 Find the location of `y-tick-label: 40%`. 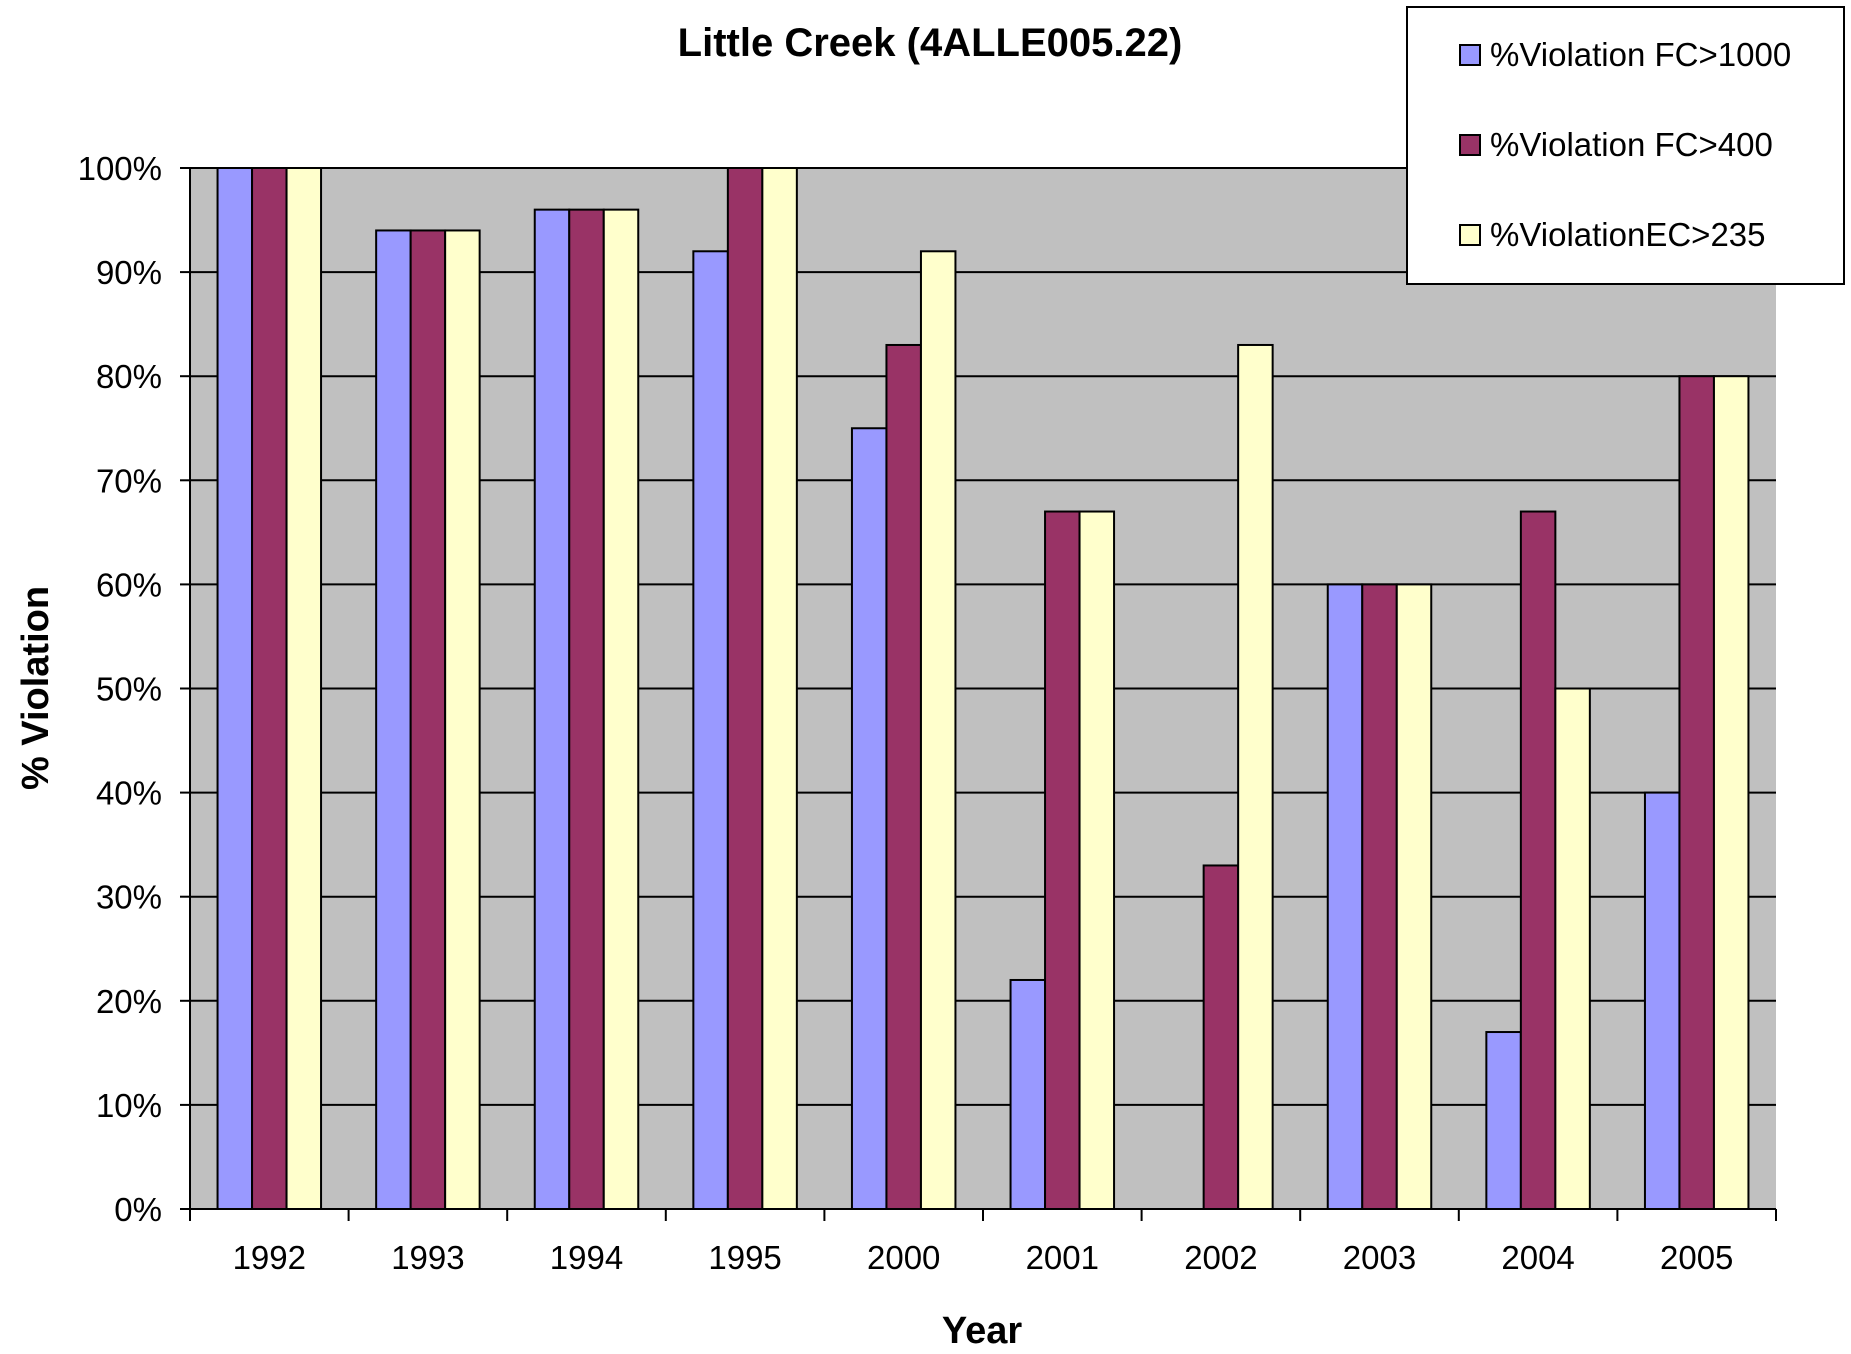

y-tick-label: 40% is located at coordinates (129, 793).